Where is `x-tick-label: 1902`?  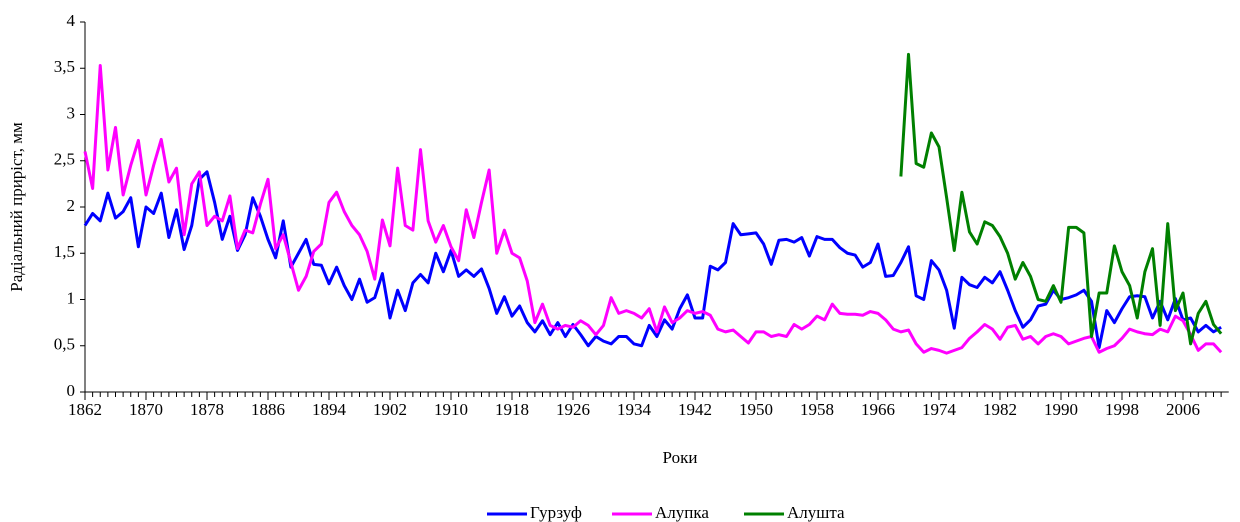 x-tick-label: 1902 is located at coordinates (390, 409).